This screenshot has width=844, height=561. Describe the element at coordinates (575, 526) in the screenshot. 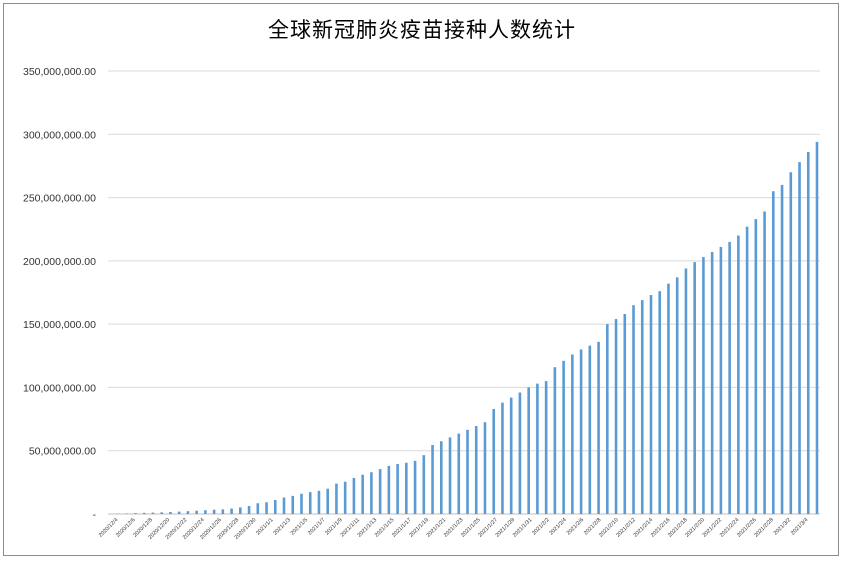

I see `x-tick-label: 2021/2/6` at that location.